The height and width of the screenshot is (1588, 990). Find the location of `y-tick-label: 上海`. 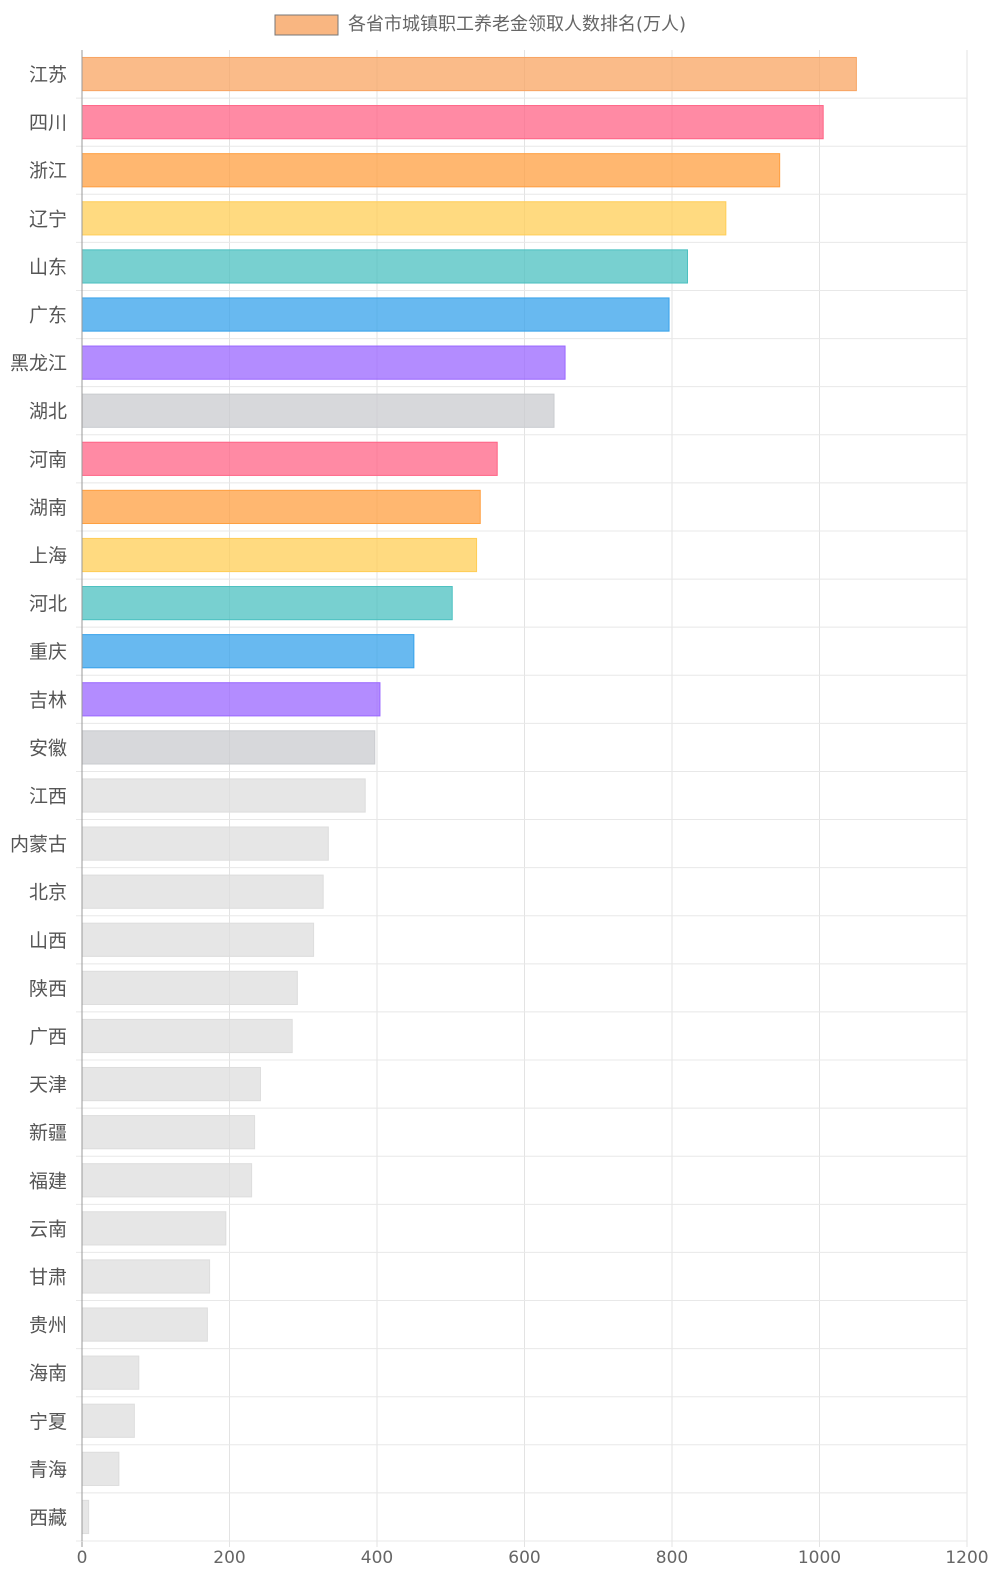

y-tick-label: 上海 is located at coordinates (48, 556).